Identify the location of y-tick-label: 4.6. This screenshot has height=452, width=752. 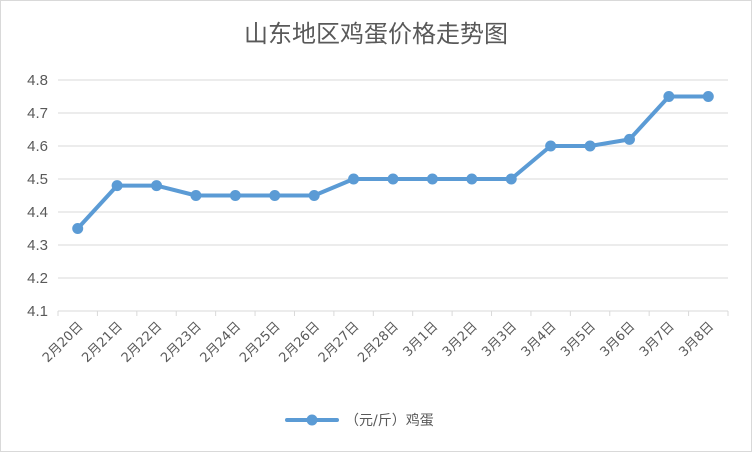
(37, 146).